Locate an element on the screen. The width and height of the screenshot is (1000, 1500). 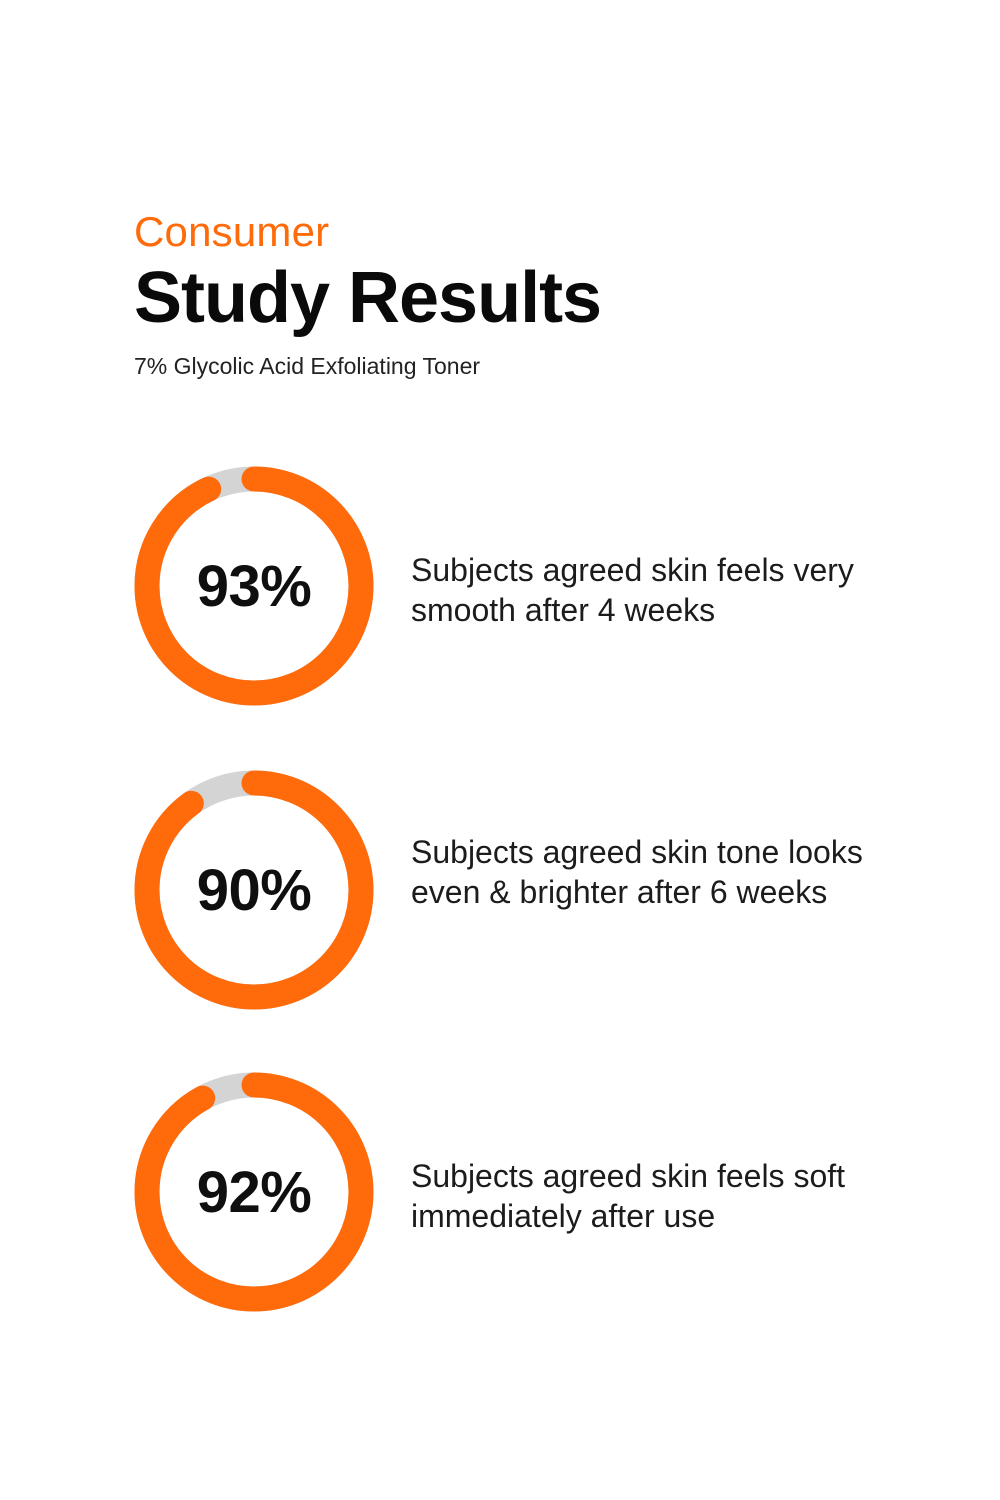
donut-value-label: 90% is located at coordinates (254, 890).